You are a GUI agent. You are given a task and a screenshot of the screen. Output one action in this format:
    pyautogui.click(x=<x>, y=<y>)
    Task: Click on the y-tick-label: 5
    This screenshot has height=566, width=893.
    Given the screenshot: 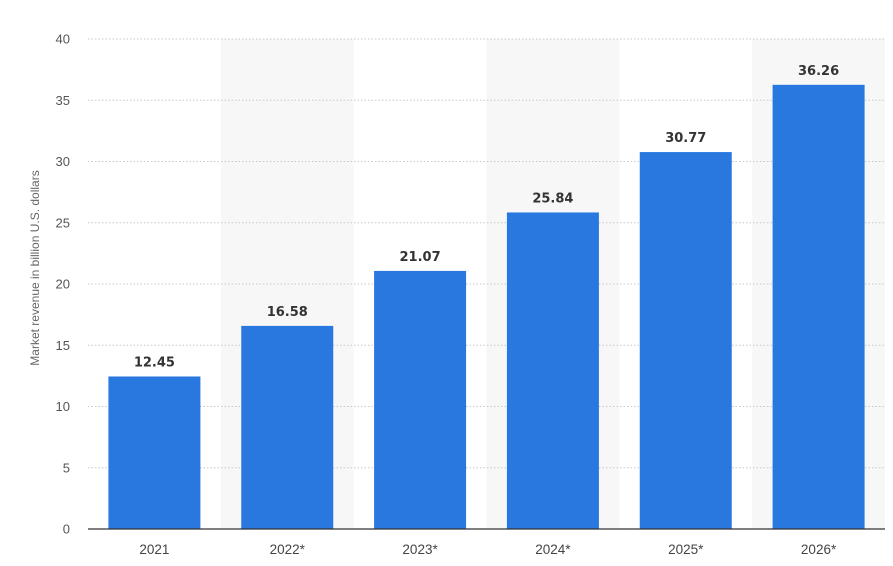 What is the action you would take?
    pyautogui.click(x=66, y=467)
    